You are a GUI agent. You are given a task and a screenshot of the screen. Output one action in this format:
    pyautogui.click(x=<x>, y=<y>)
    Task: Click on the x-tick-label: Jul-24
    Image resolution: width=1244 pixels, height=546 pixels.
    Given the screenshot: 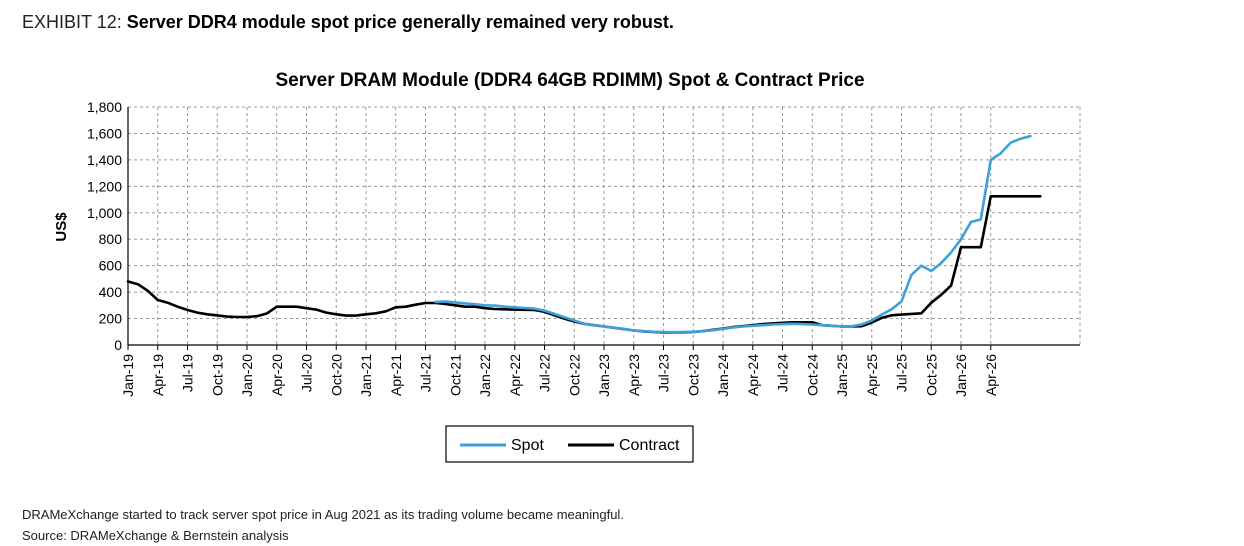 What is the action you would take?
    pyautogui.click(x=783, y=373)
    